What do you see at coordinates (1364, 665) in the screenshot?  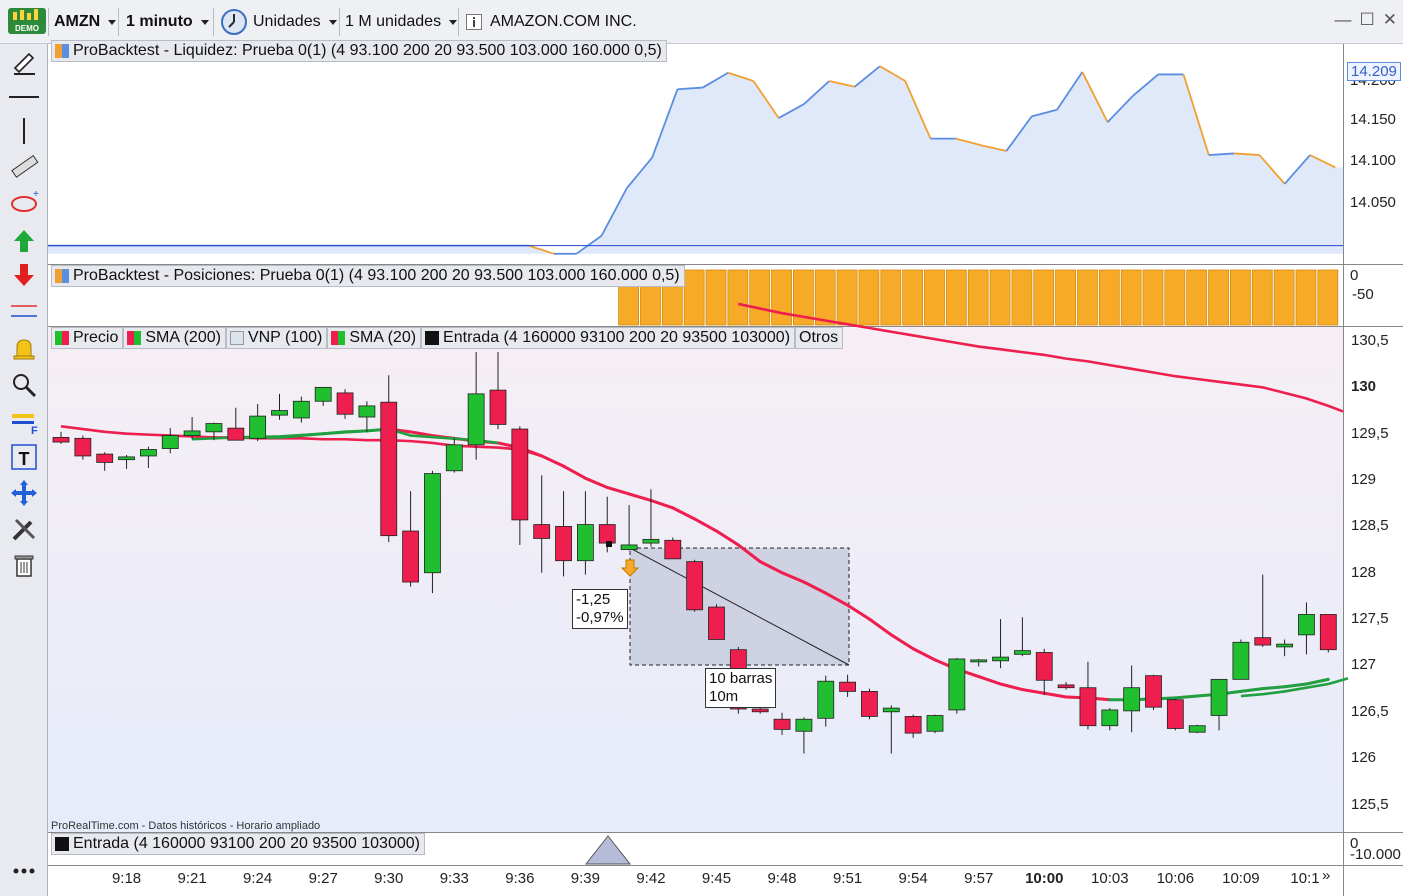 I see `price-tick-label: 127` at bounding box center [1364, 665].